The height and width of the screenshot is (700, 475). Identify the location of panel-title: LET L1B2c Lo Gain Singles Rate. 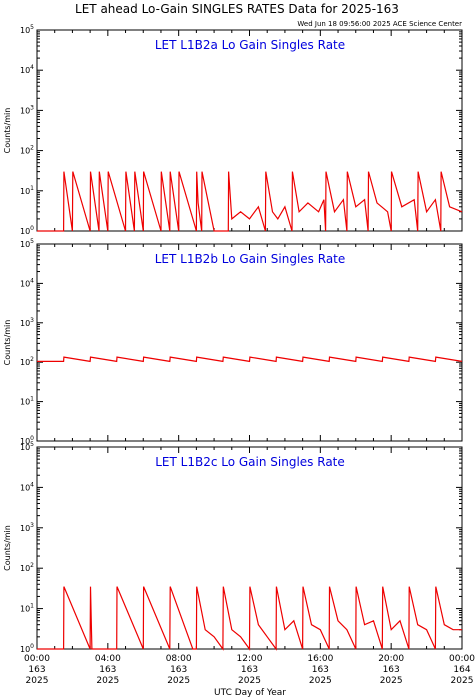
(250, 462).